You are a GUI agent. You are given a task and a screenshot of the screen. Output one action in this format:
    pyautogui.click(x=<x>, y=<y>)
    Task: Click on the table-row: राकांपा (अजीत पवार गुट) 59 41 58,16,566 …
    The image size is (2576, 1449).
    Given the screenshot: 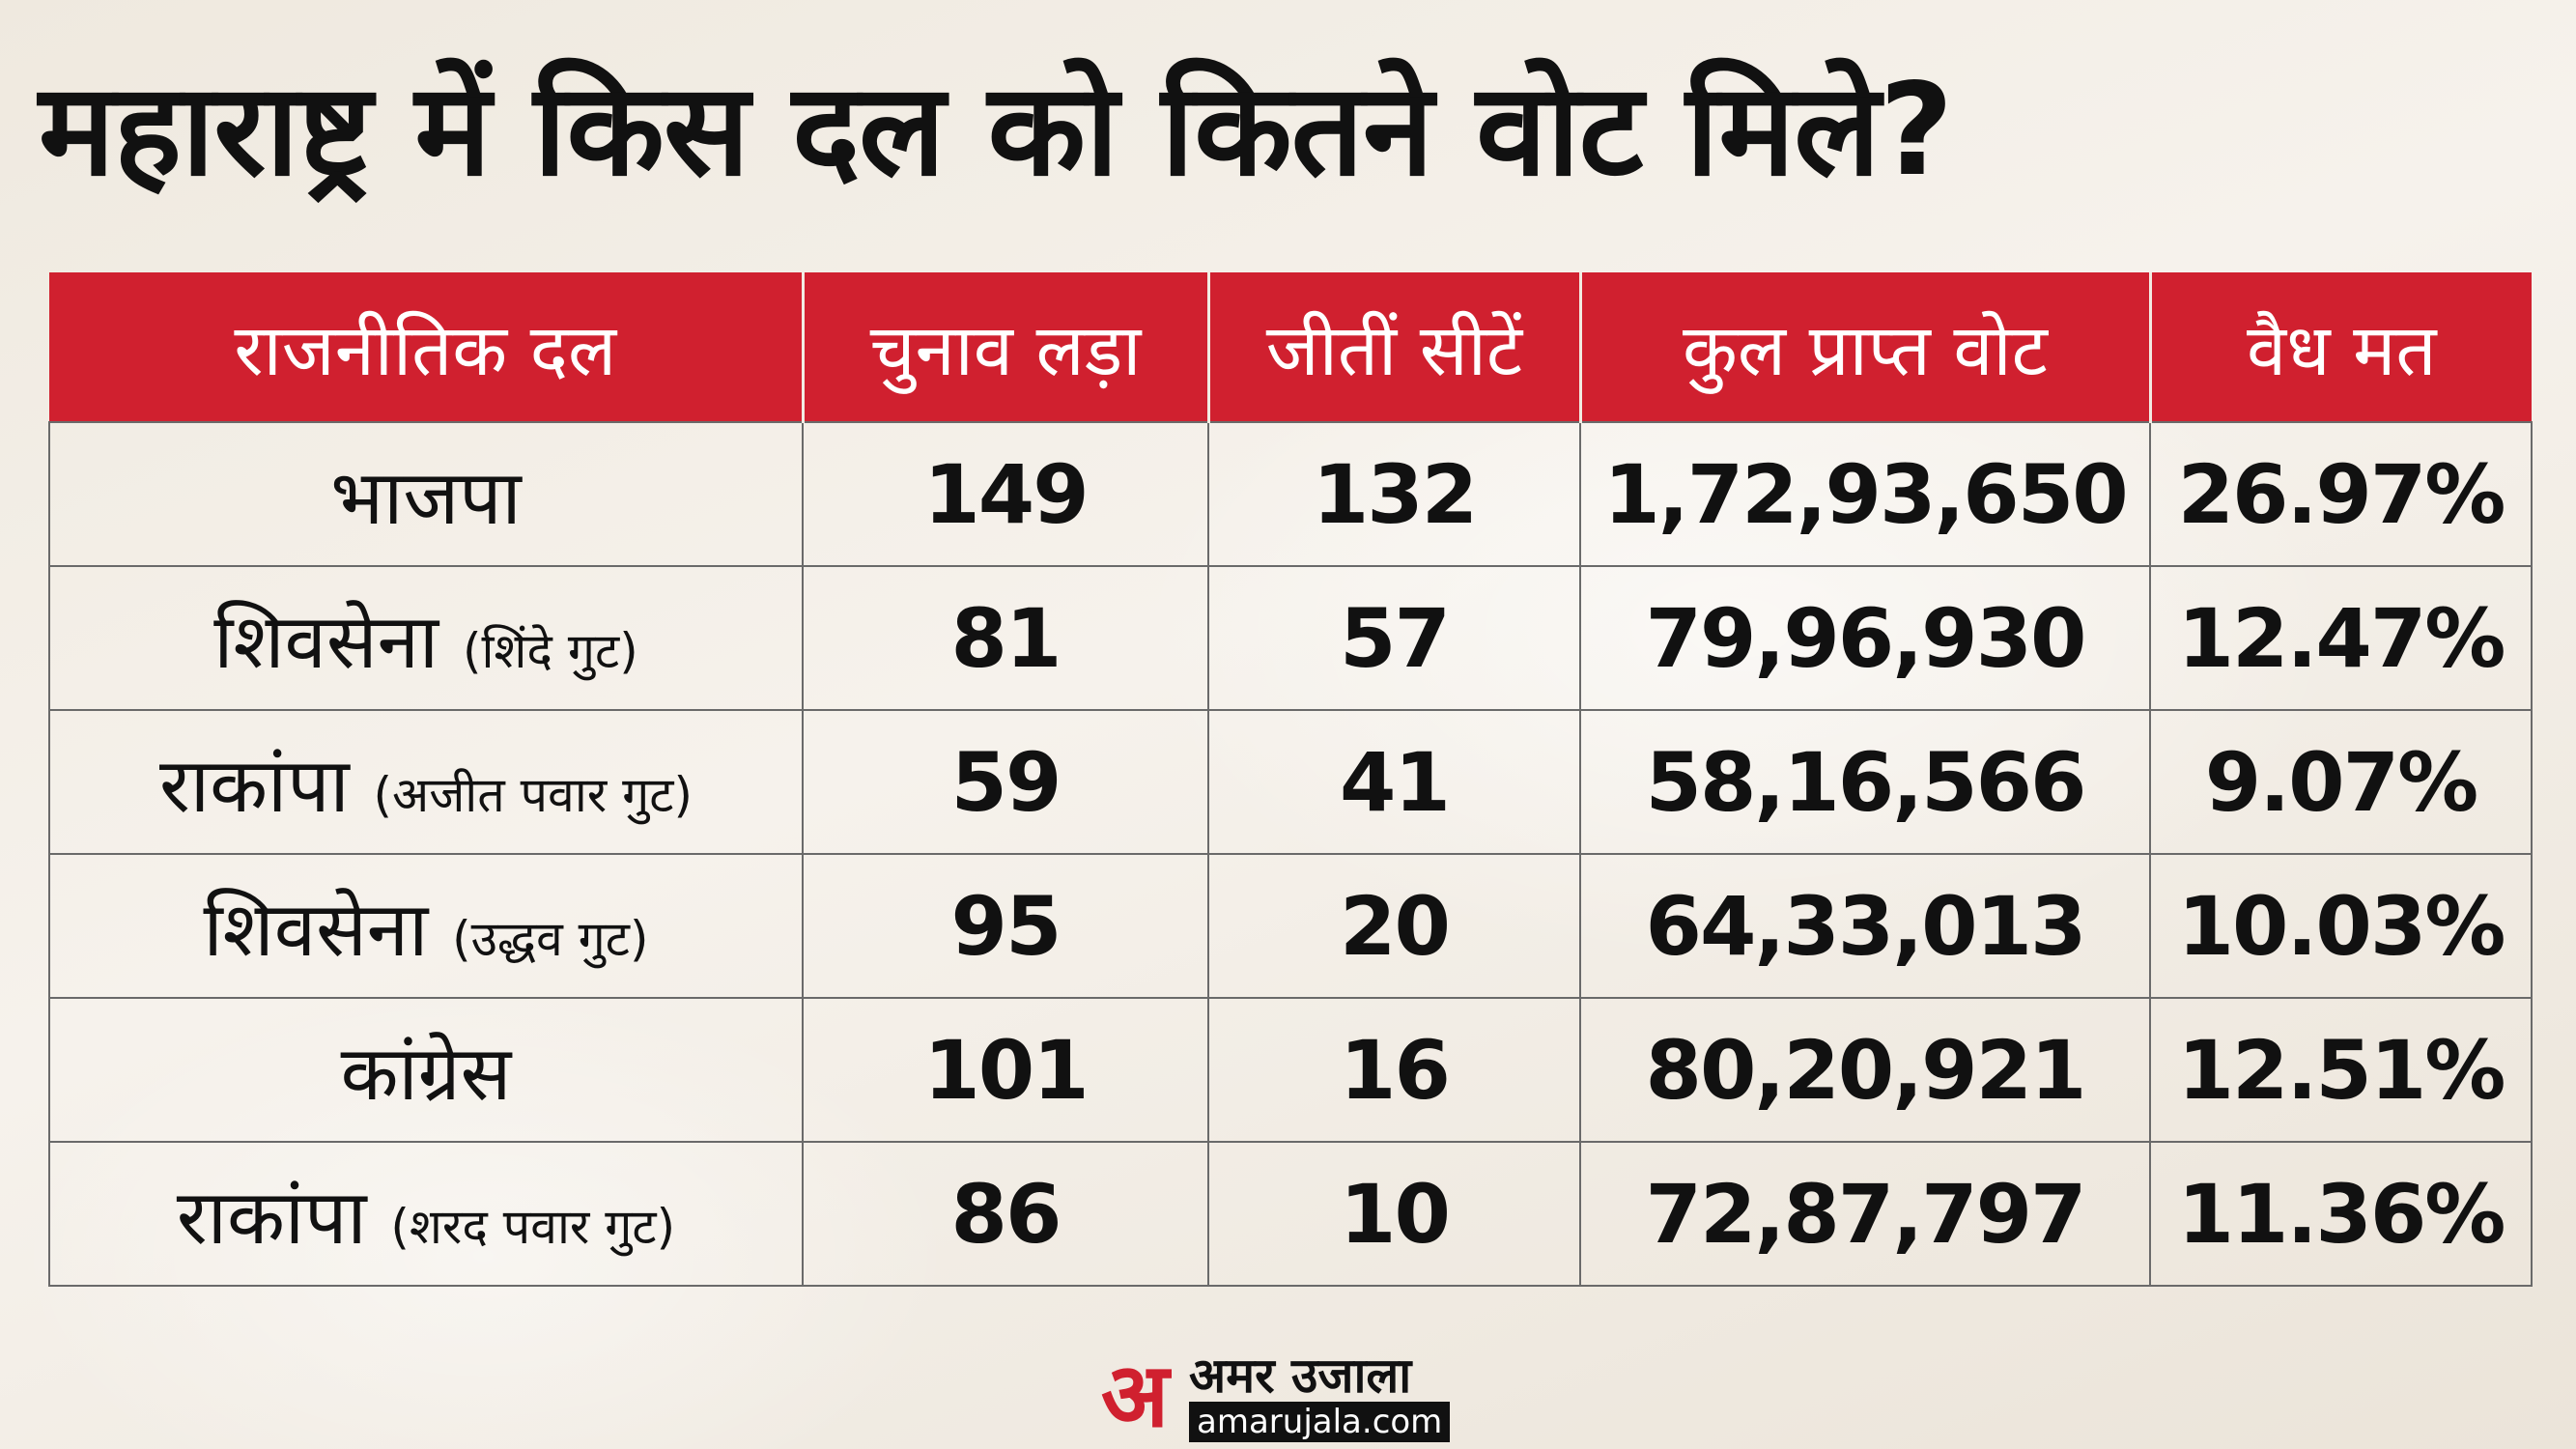 What is the action you would take?
    pyautogui.click(x=1290, y=782)
    